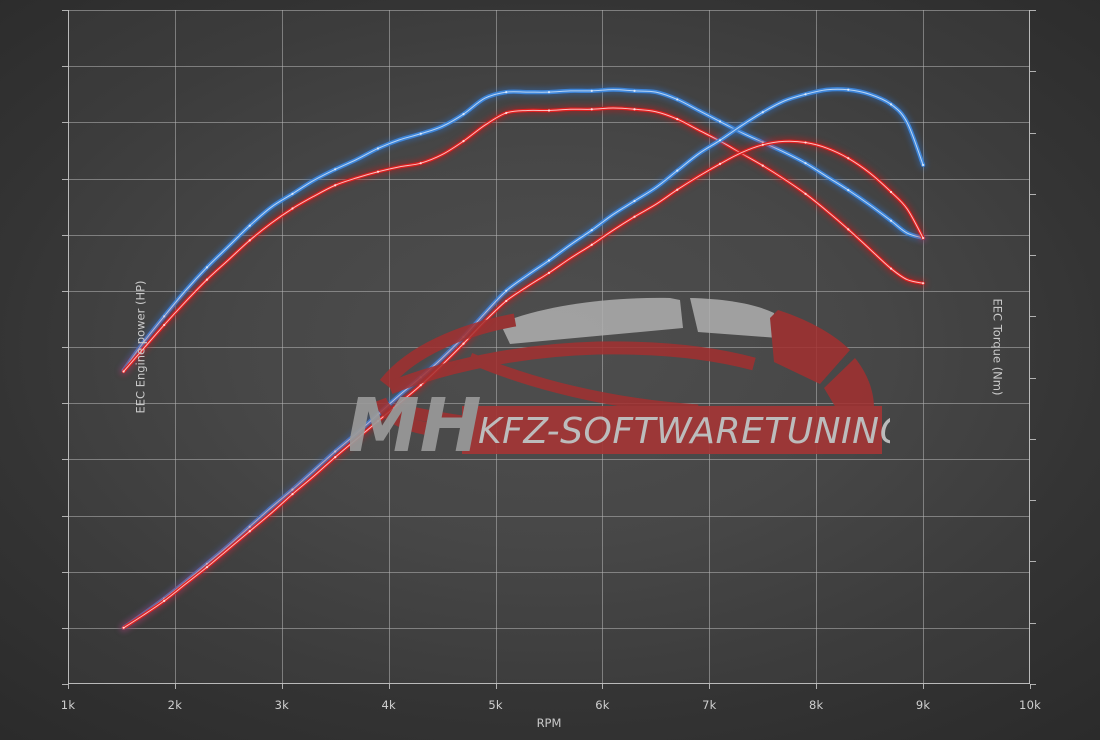  Describe the element at coordinates (1030, 705) in the screenshot. I see `x-axis-tick-label: 10k` at that location.